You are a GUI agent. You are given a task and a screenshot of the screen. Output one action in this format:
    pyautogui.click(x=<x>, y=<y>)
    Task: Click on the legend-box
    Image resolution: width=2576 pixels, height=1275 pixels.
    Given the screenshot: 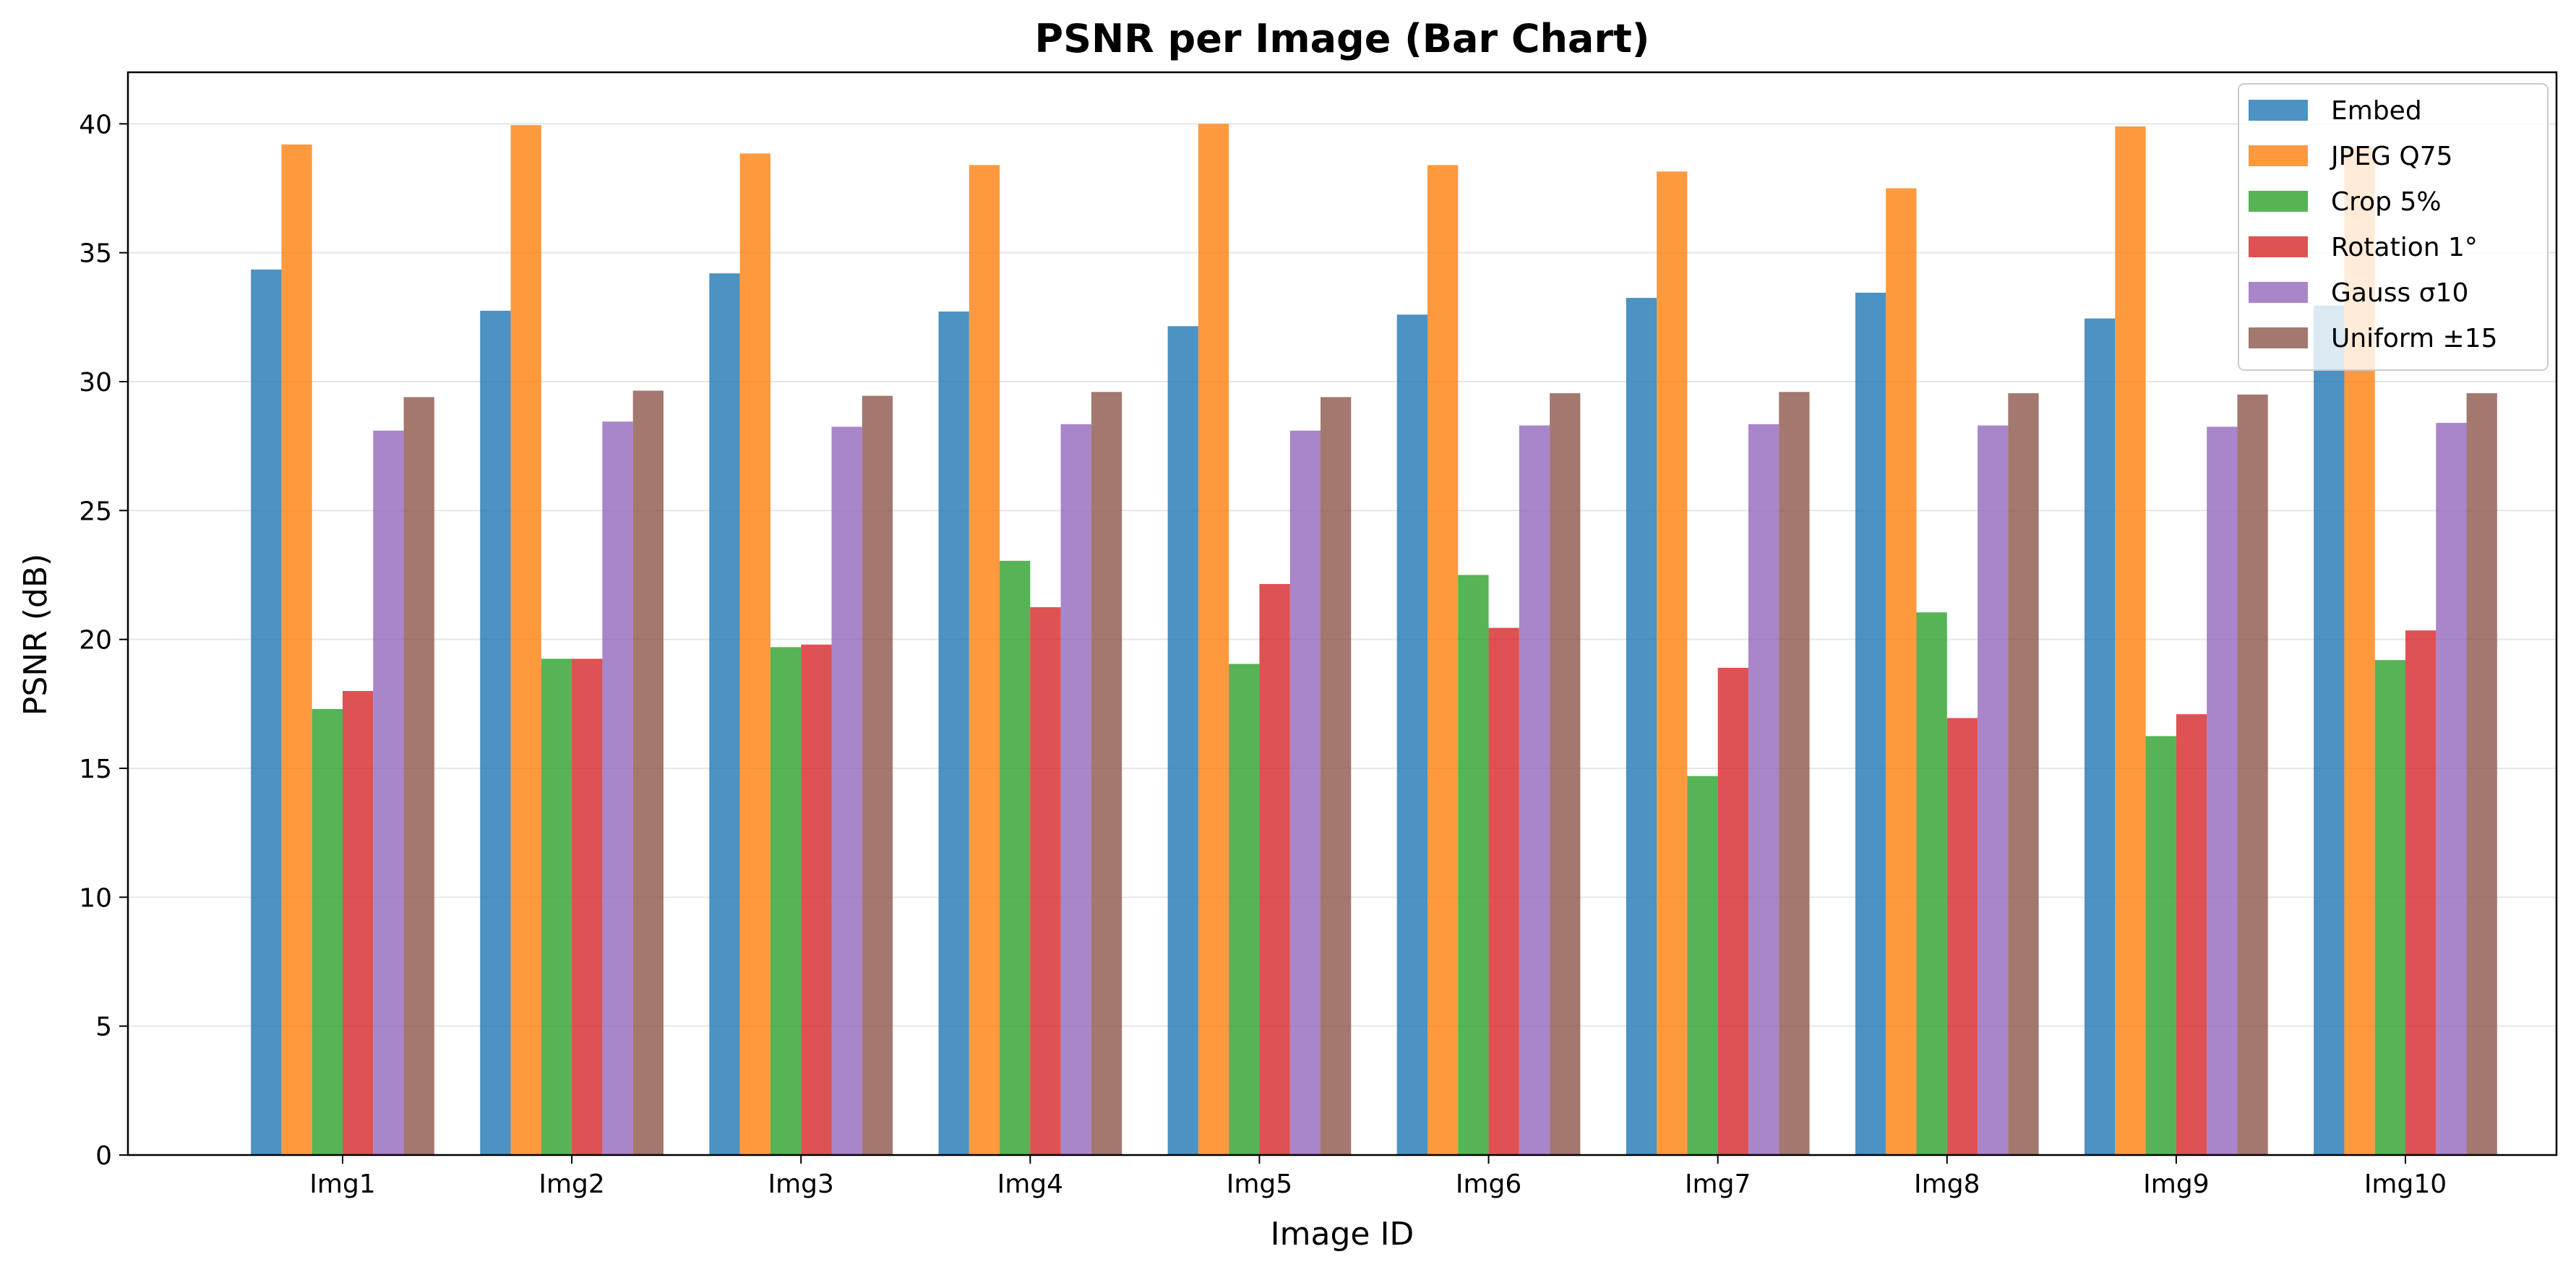 What is the action you would take?
    pyautogui.click(x=2393, y=227)
    